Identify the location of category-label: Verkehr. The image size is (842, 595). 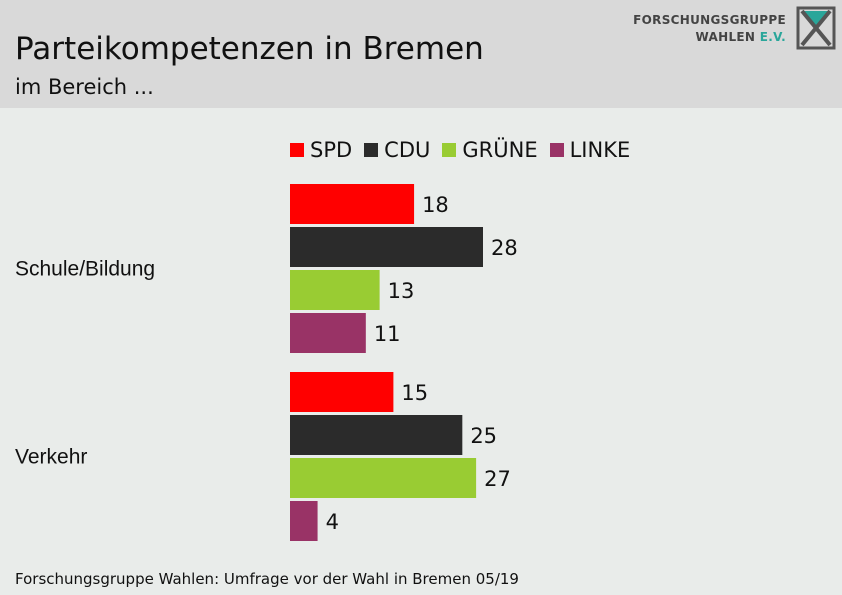
(51, 457).